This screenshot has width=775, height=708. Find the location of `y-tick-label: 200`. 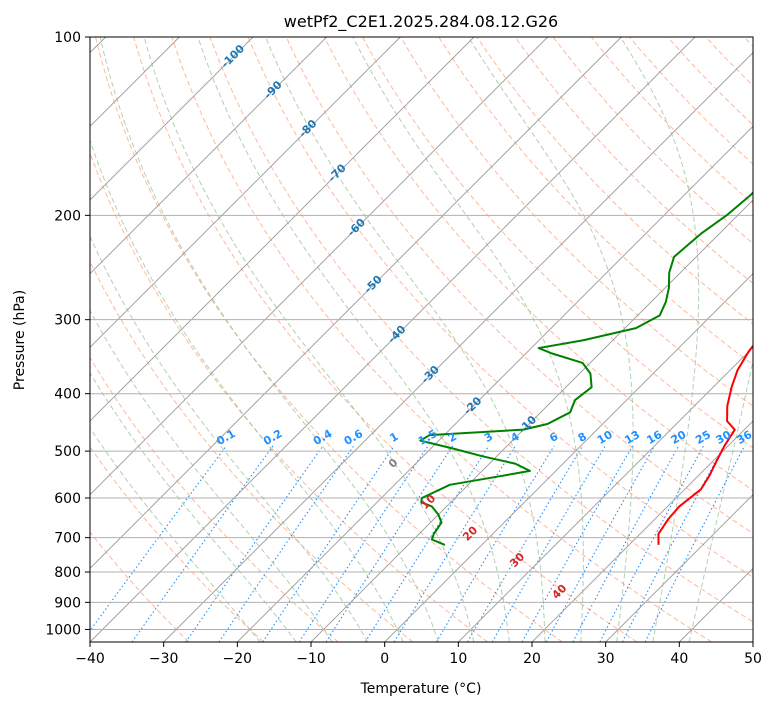

y-tick-label: 200 is located at coordinates (67, 216).